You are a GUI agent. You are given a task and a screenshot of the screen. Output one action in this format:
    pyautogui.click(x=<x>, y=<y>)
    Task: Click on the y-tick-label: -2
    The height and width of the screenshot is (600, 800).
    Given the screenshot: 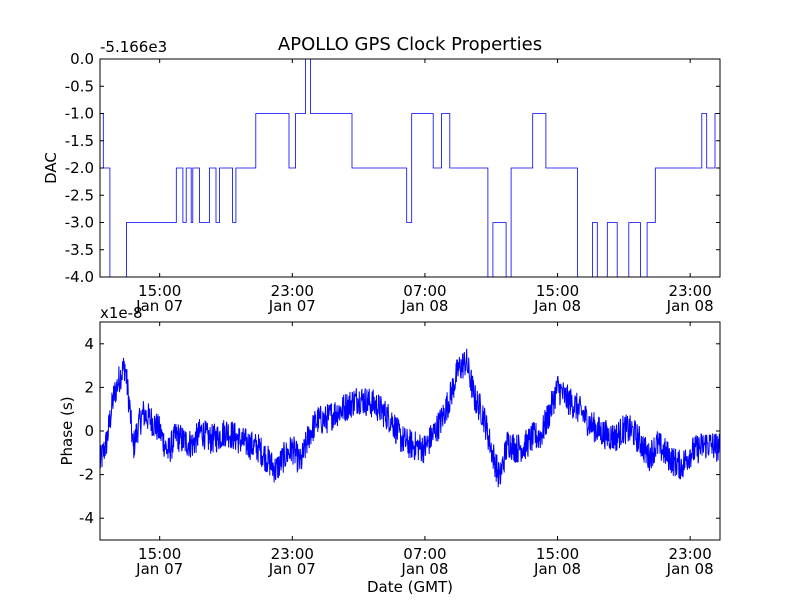 What is the action you would take?
    pyautogui.click(x=86, y=475)
    